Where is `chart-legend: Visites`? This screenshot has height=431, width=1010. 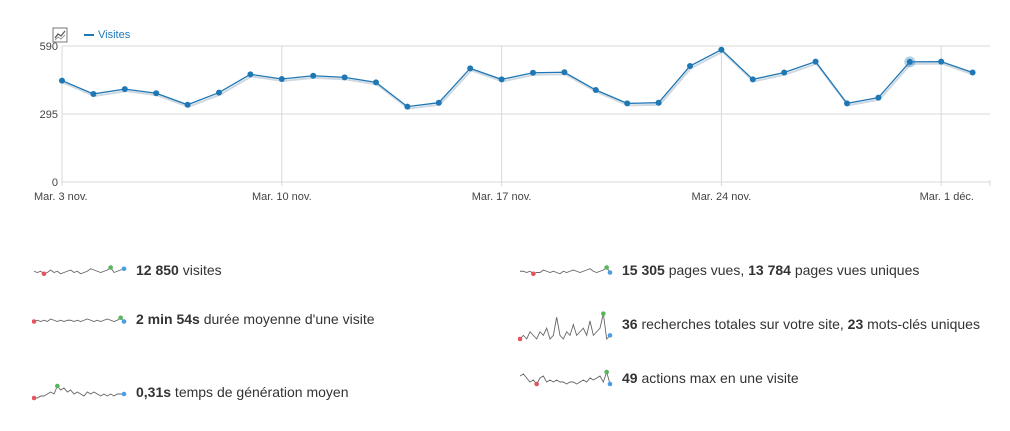 chart-legend: Visites is located at coordinates (107, 35).